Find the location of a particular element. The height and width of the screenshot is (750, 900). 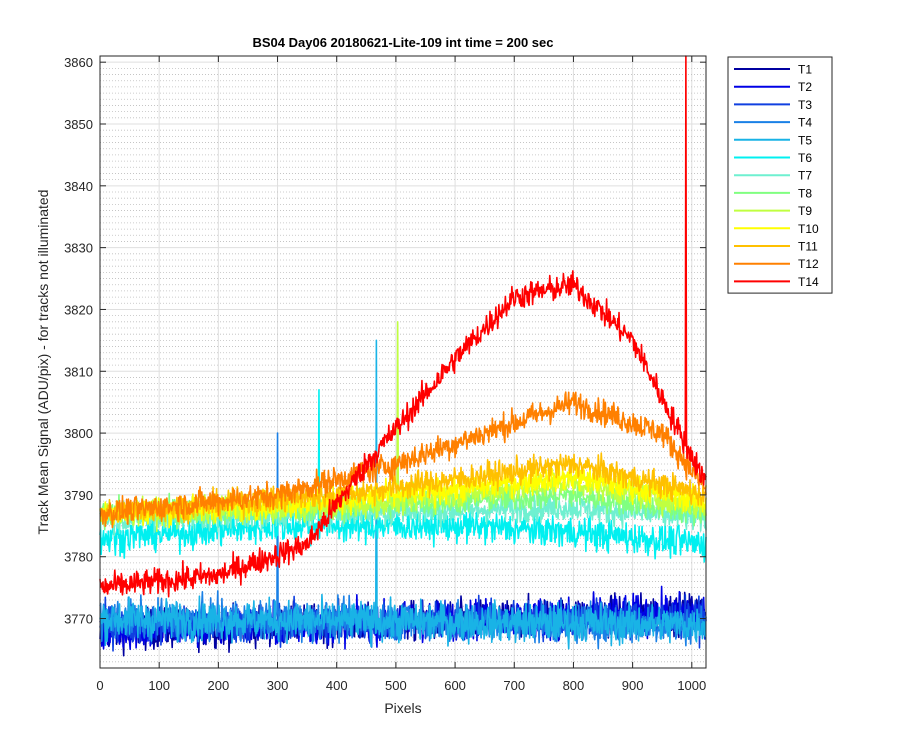

x-tick-label: 500 is located at coordinates (396, 685).